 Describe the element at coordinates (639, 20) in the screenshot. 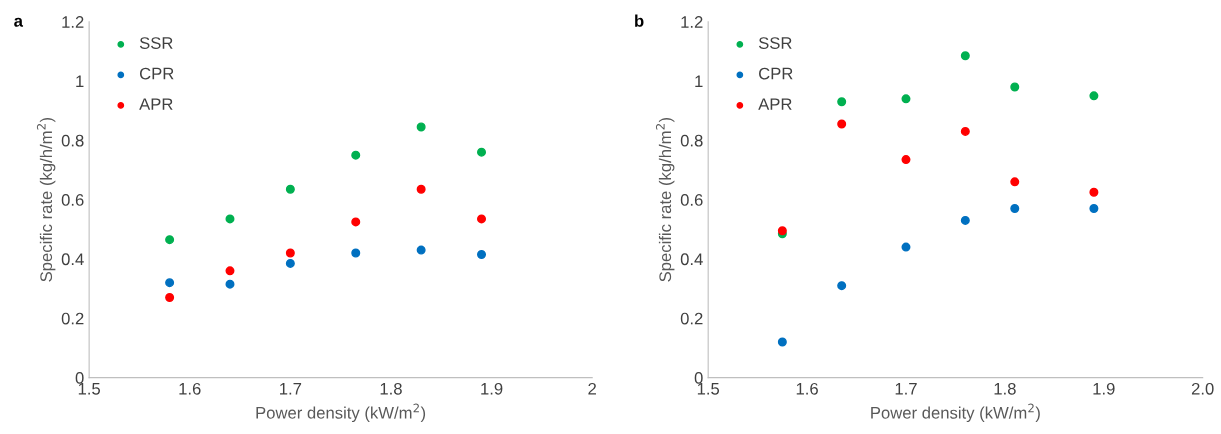

I see `chart-title: b` at that location.